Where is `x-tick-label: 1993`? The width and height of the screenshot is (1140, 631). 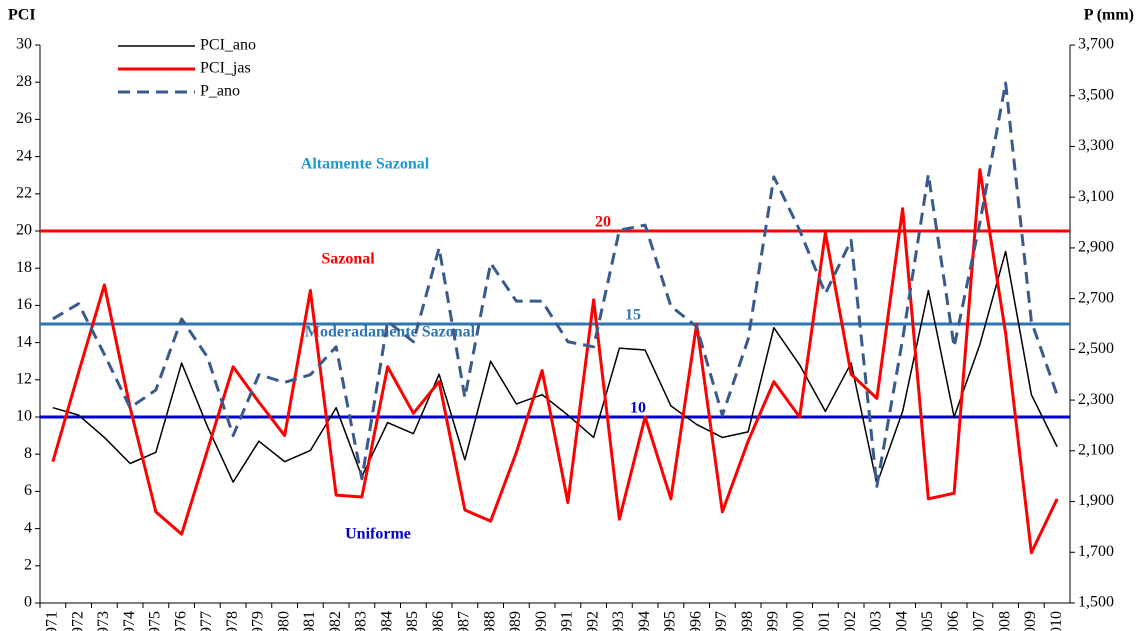 x-tick-label: 1993 is located at coordinates (618, 621).